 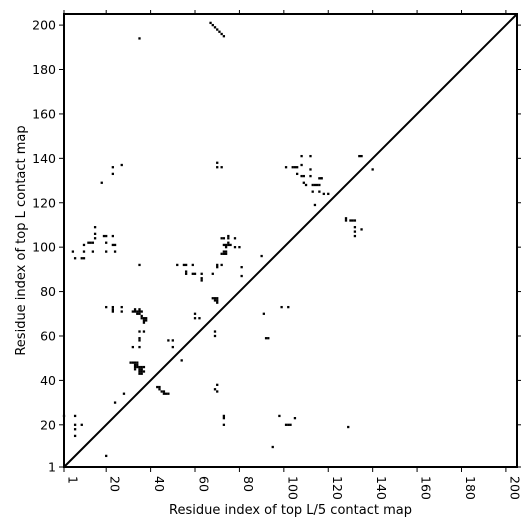 I want to click on x-tick-label: 120, so click(x=337, y=488).